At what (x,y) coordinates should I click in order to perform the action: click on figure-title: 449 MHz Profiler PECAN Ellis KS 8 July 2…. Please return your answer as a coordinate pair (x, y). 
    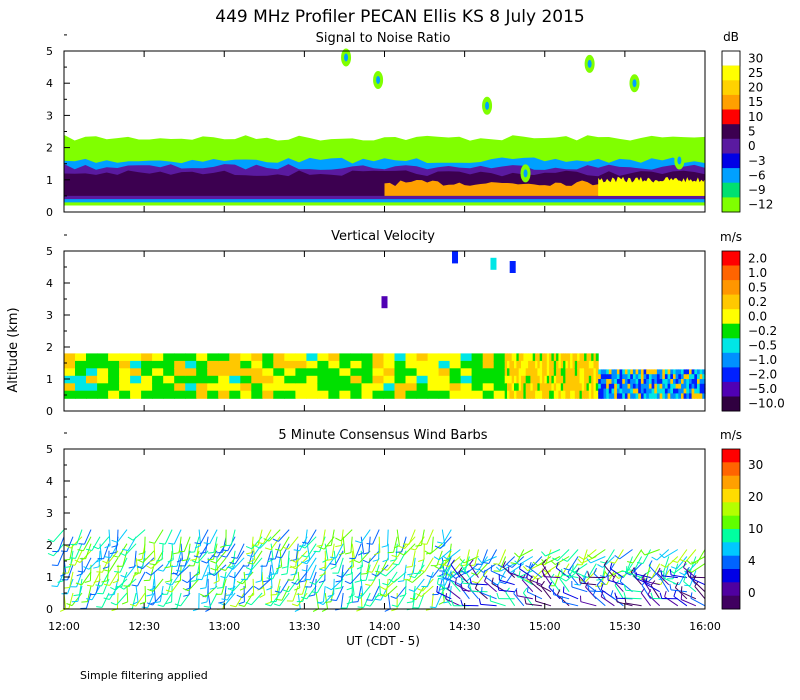
    Looking at the image, I should click on (399, 17).